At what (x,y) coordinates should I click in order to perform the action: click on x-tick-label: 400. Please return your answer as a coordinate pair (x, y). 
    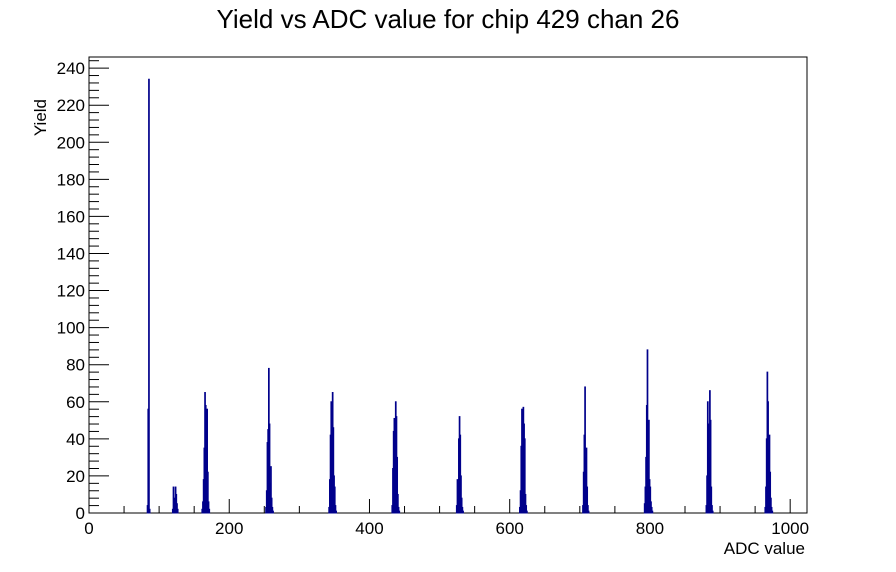
    Looking at the image, I should click on (369, 528).